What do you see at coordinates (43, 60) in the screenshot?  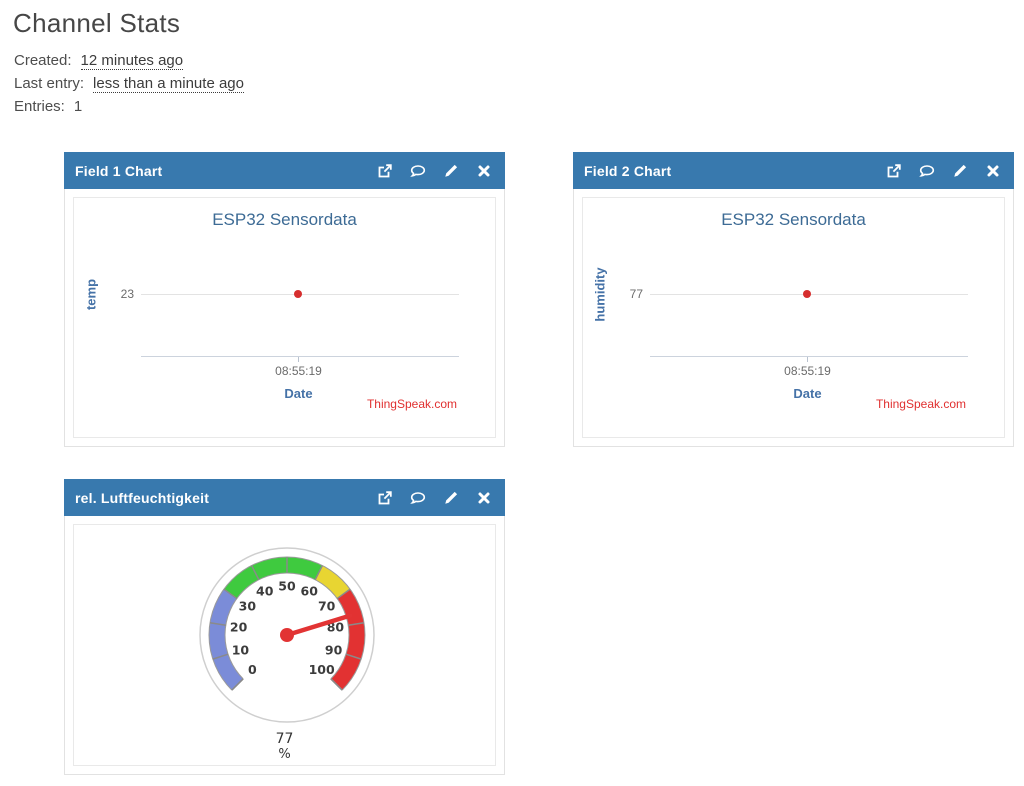 I see `created-label: Created:` at bounding box center [43, 60].